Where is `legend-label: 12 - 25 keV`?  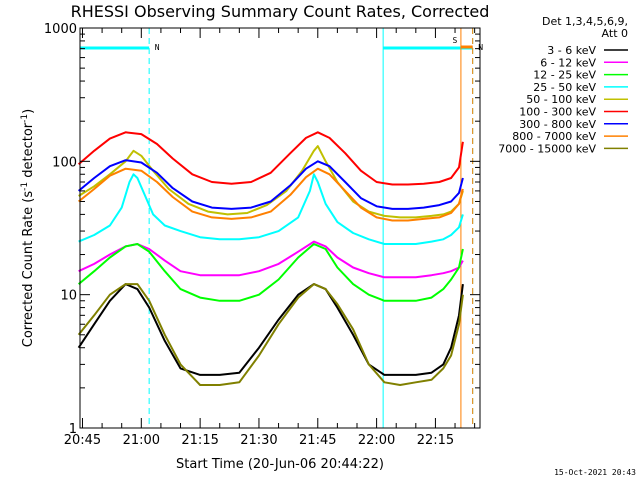
legend-label: 12 - 25 keV is located at coordinates (564, 75).